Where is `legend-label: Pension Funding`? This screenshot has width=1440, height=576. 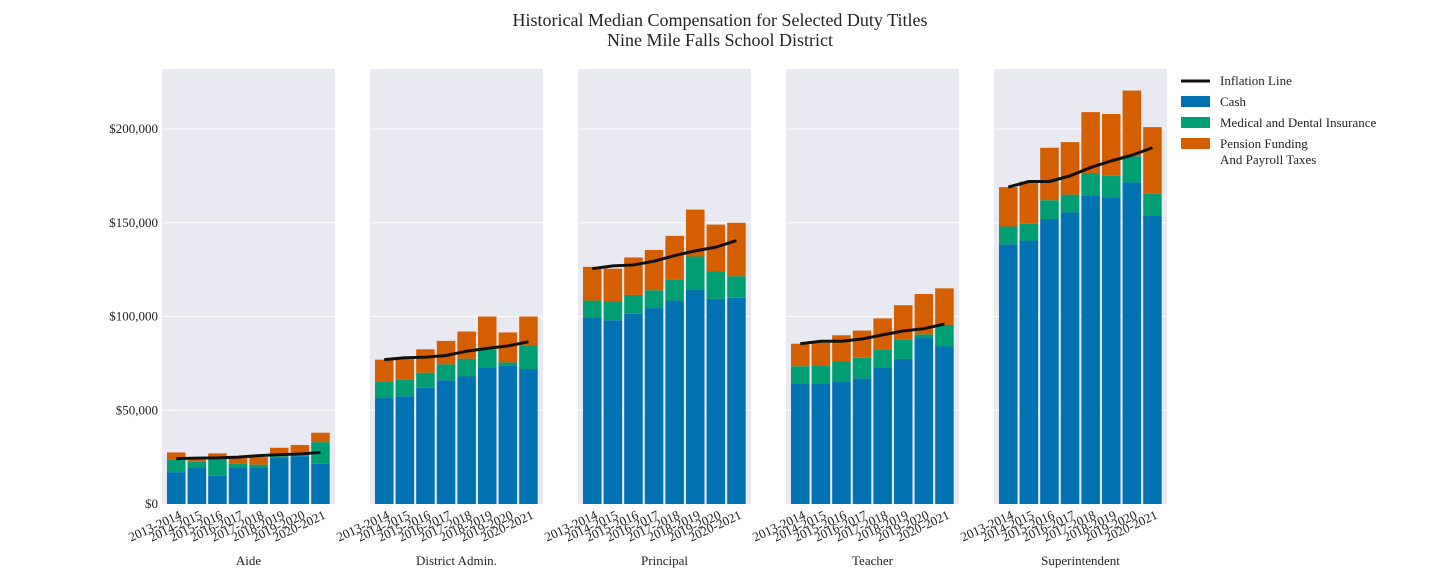 legend-label: Pension Funding is located at coordinates (1264, 143).